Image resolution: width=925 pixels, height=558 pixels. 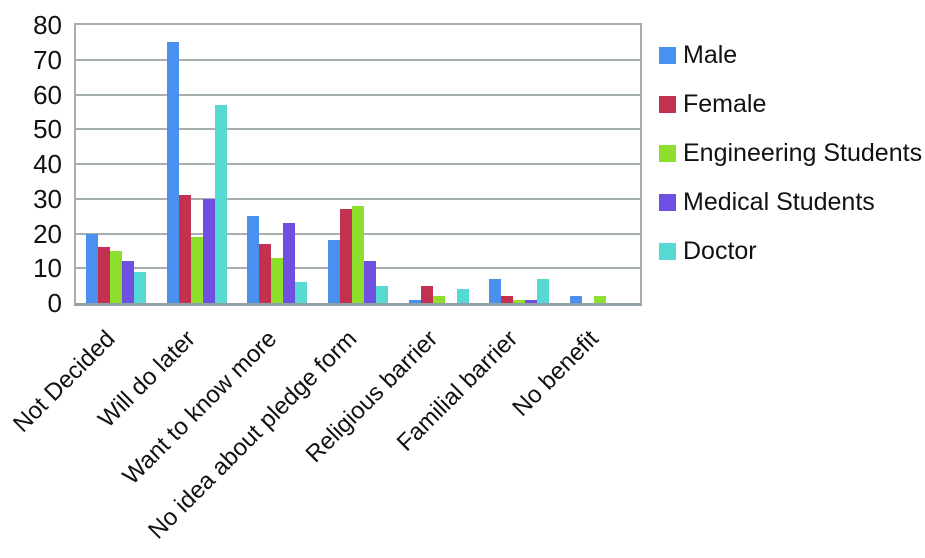 I want to click on bar-medical-students-will-do-later, so click(x=208, y=250).